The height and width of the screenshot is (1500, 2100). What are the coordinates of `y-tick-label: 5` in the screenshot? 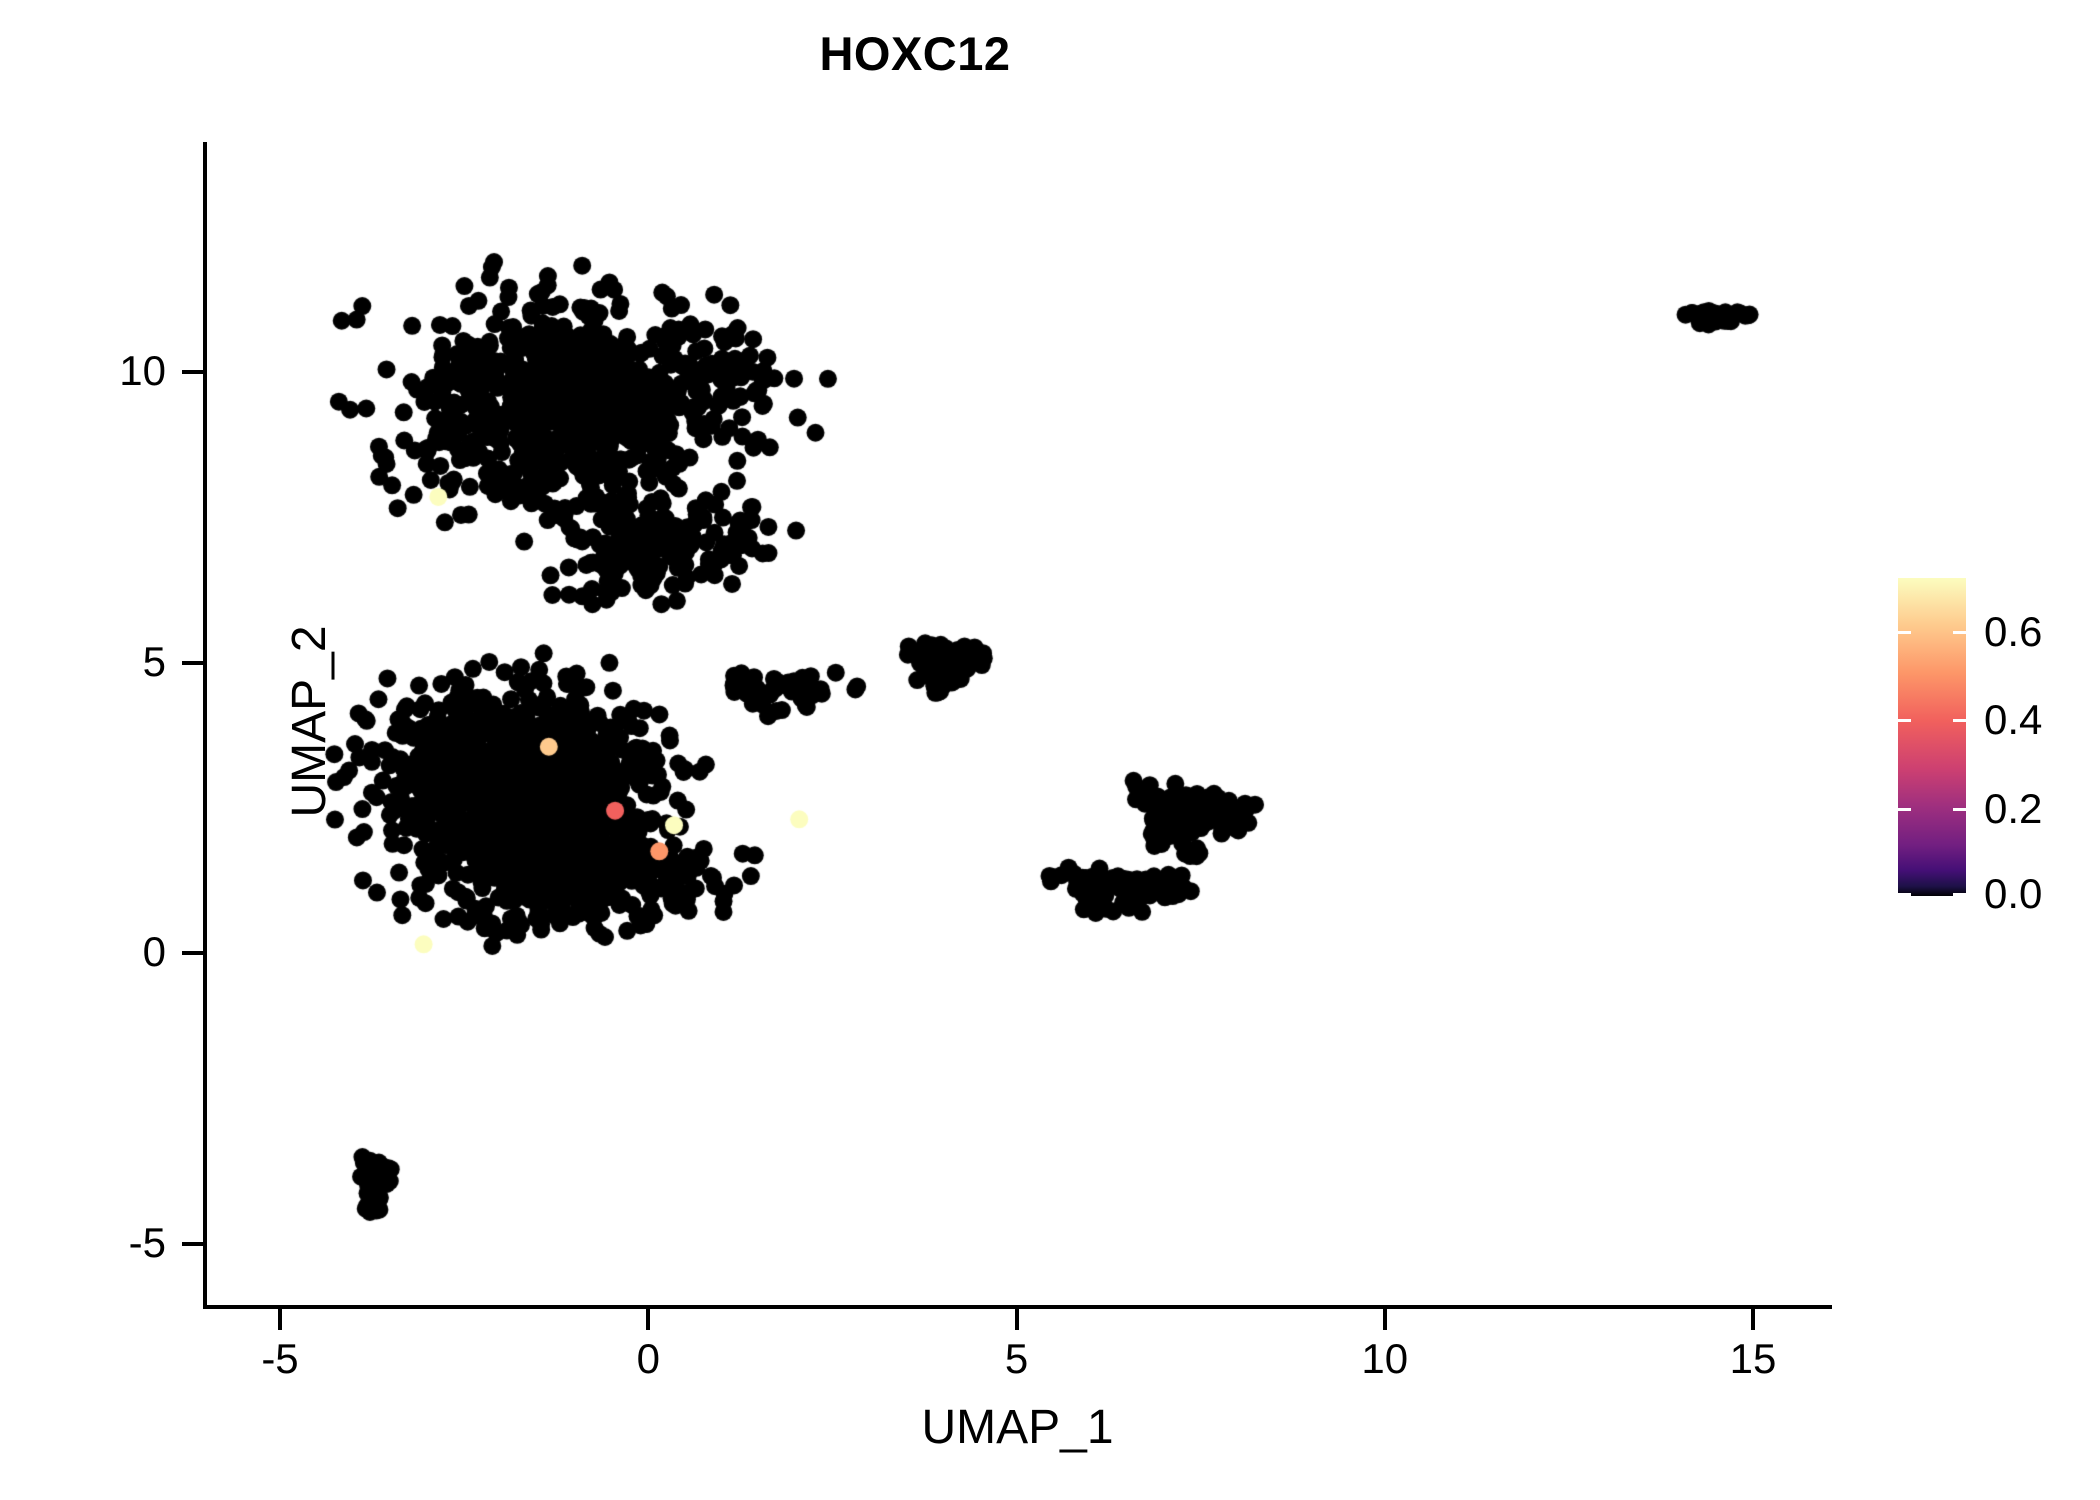 It's located at (154, 661).